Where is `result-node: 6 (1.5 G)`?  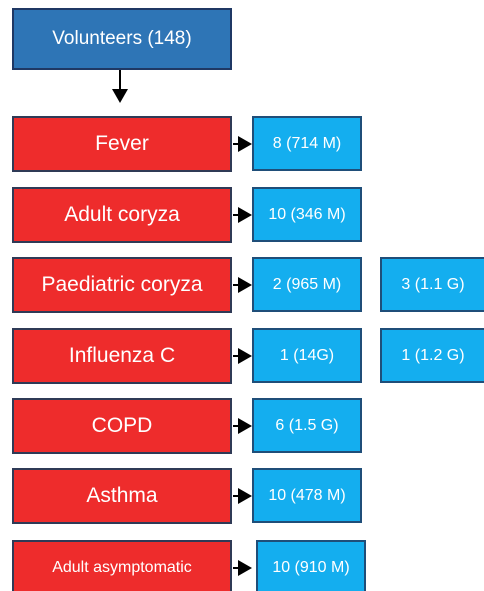
result-node: 6 (1.5 G) is located at coordinates (307, 425).